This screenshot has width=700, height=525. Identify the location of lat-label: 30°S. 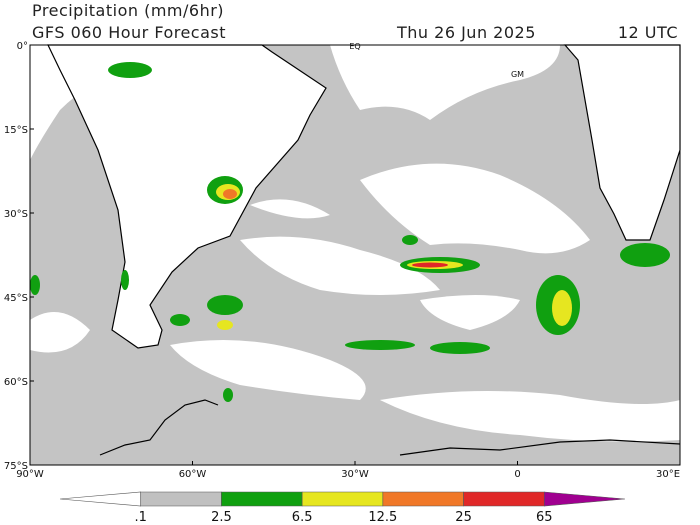
(16, 214).